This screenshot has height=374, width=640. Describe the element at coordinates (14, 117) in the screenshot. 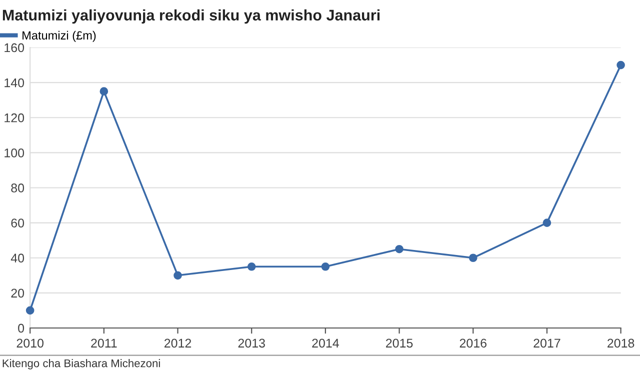

I see `y-tick-label: 120` at that location.